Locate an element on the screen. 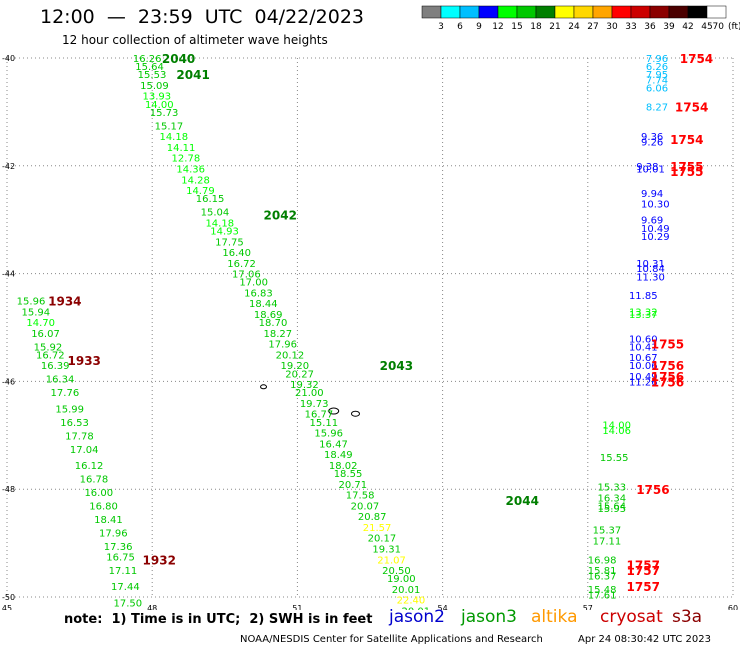 This screenshot has height=650, width=740. data-point-jason3: 16.75 is located at coordinates (120, 558).